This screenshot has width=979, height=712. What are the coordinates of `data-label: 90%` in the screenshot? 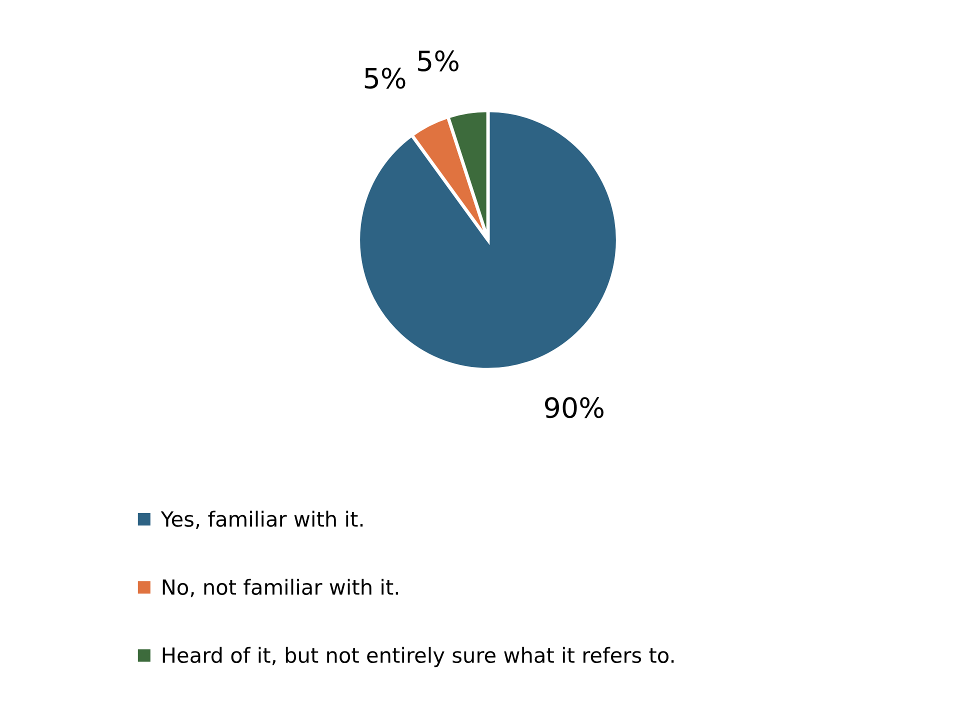 It's located at (574, 407).